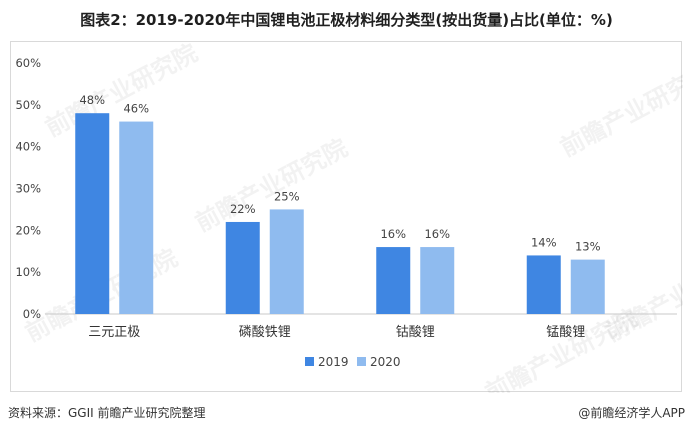  I want to click on y-tick-label: 30%, so click(28, 189).